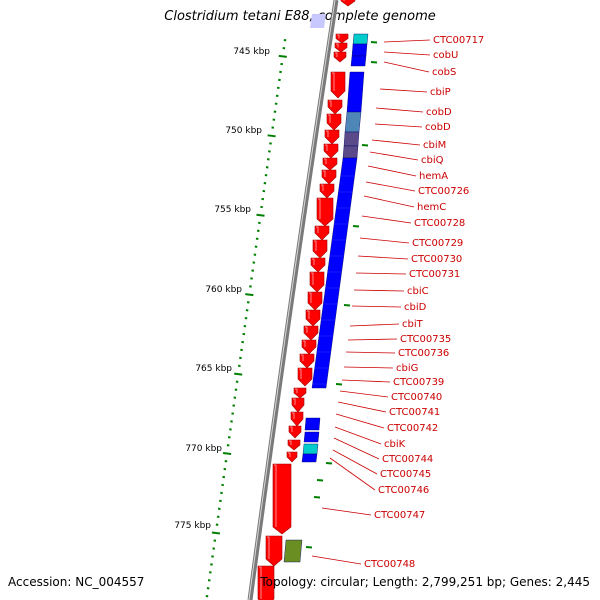 This screenshot has height=600, width=600. I want to click on gene-label: CTC00745, so click(405, 474).